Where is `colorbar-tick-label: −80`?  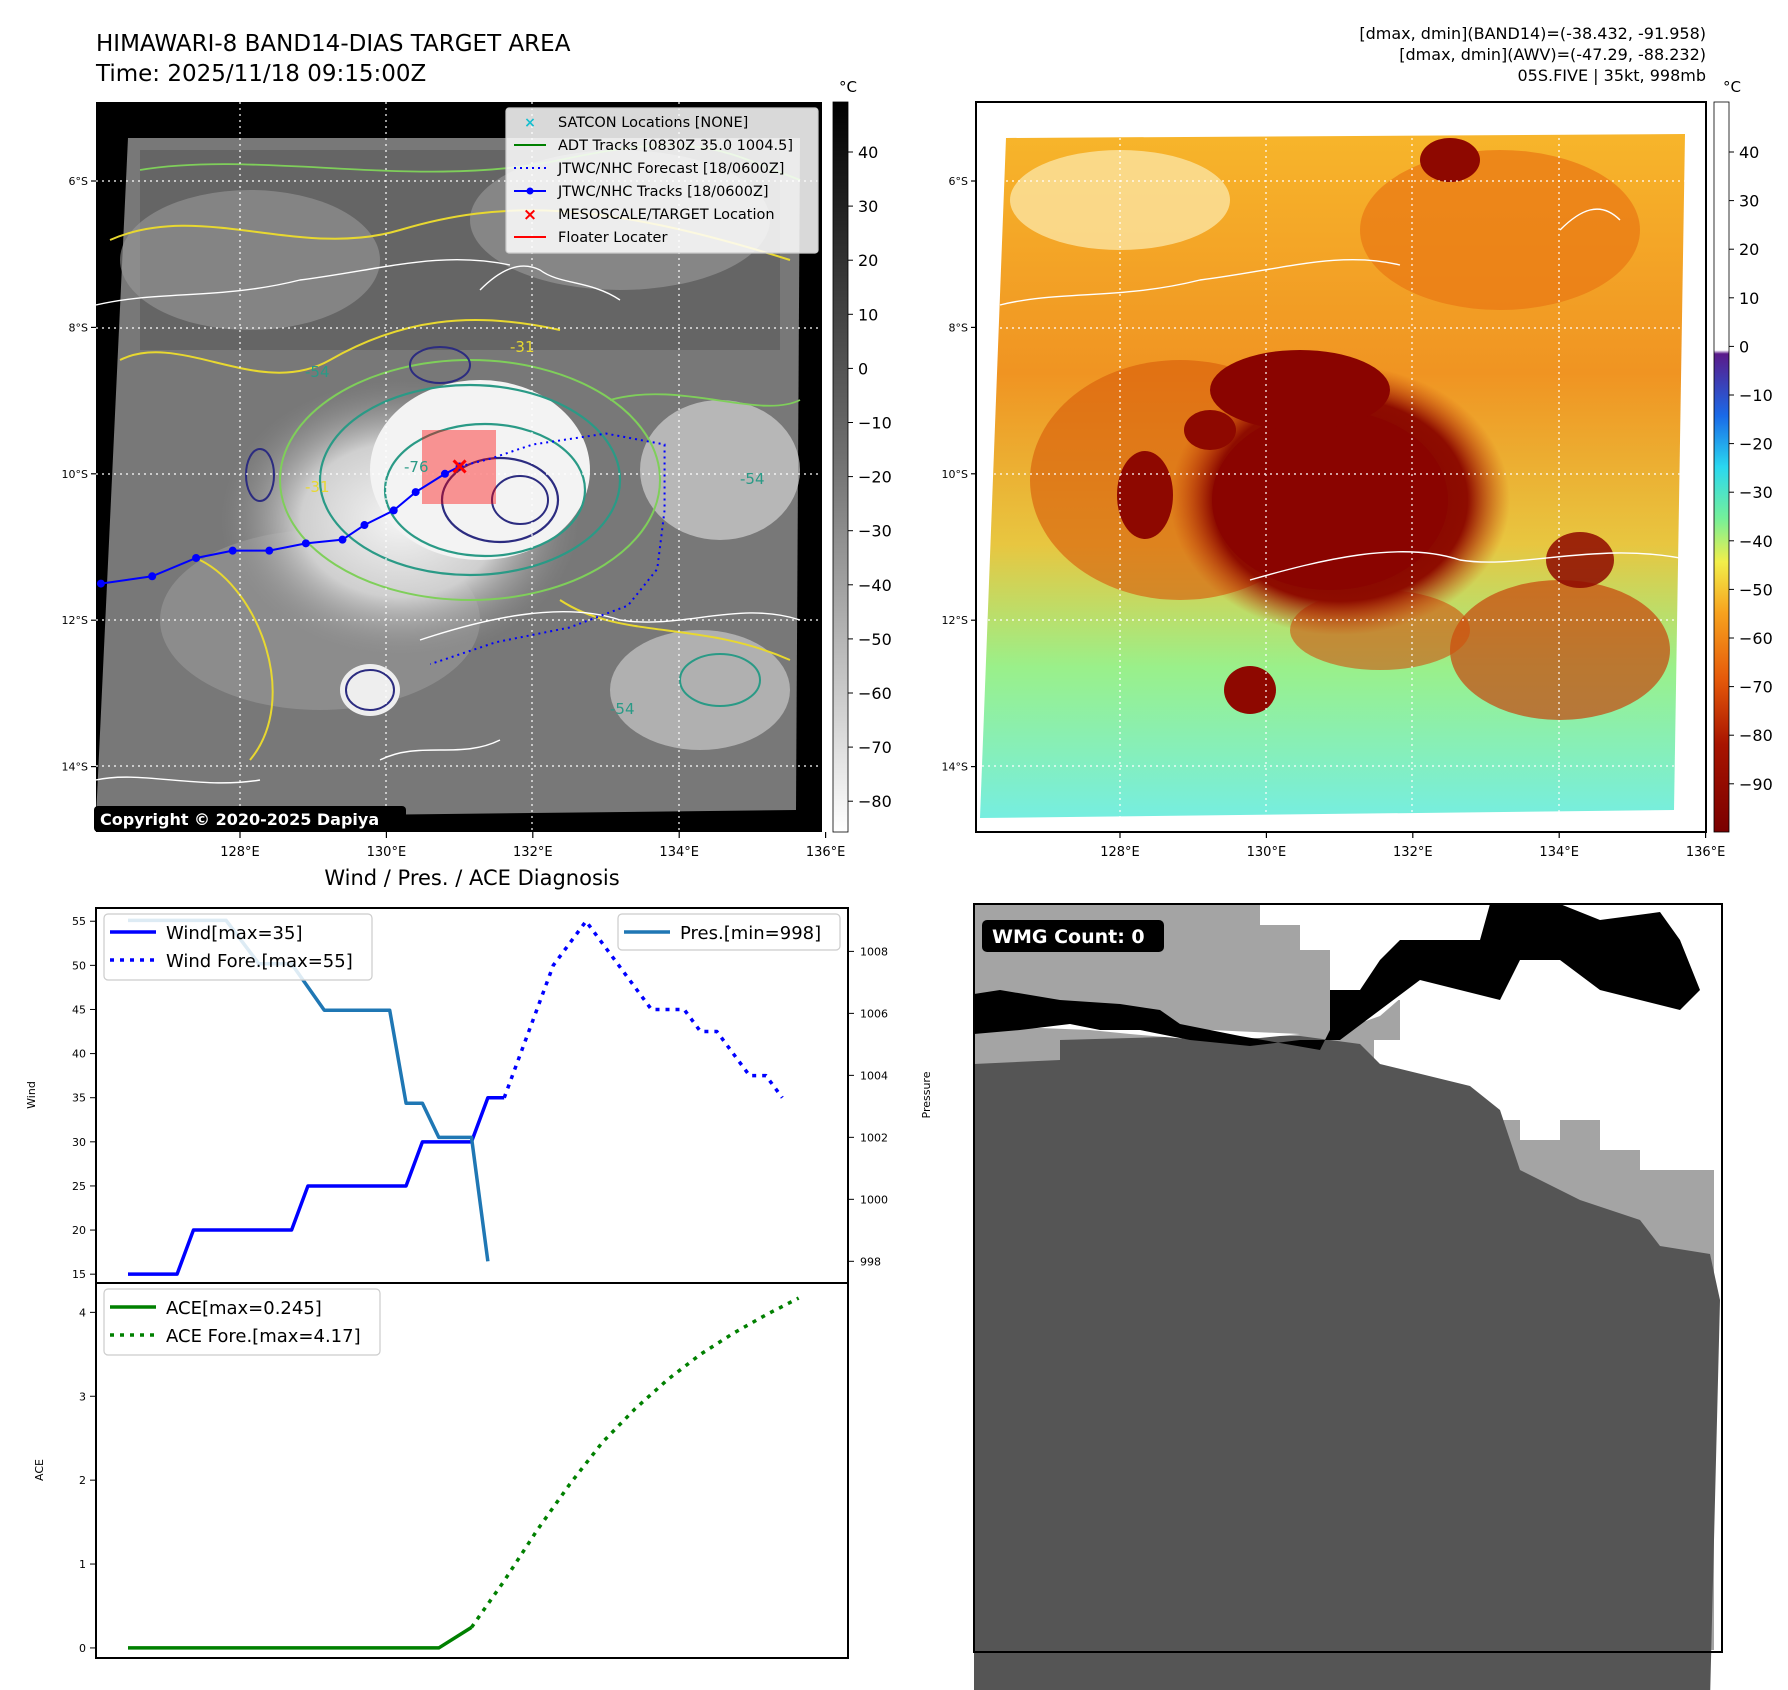 colorbar-tick-label: −80 is located at coordinates (1756, 735).